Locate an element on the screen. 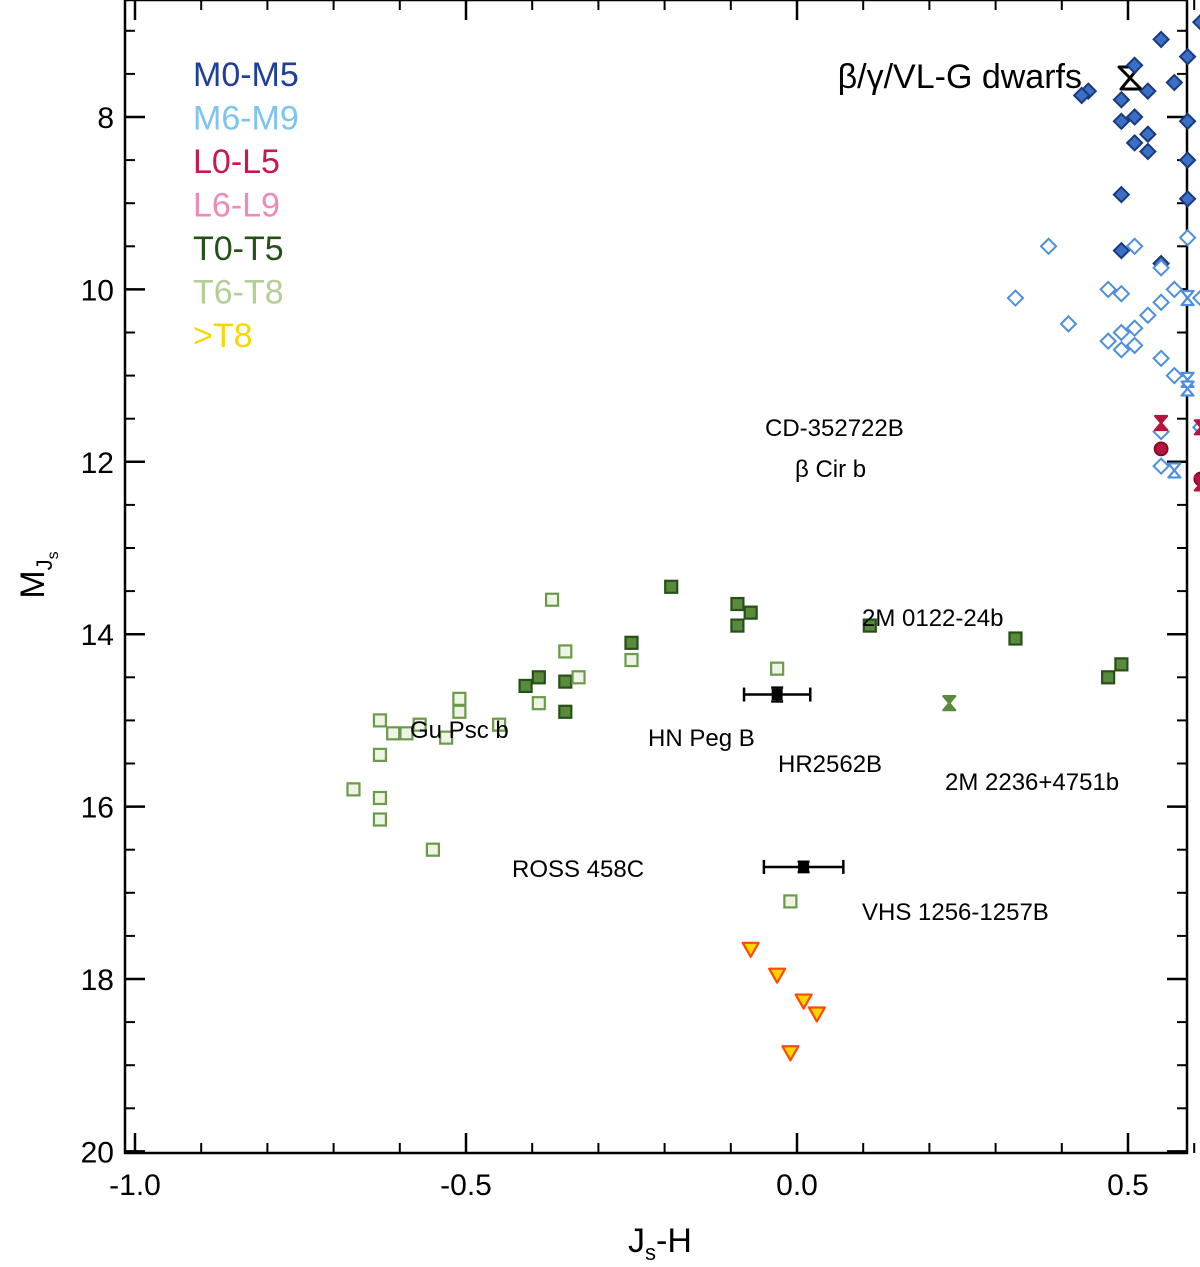 The image size is (1200, 1267). x-tick-label: -1.0 is located at coordinates (135, 1185).